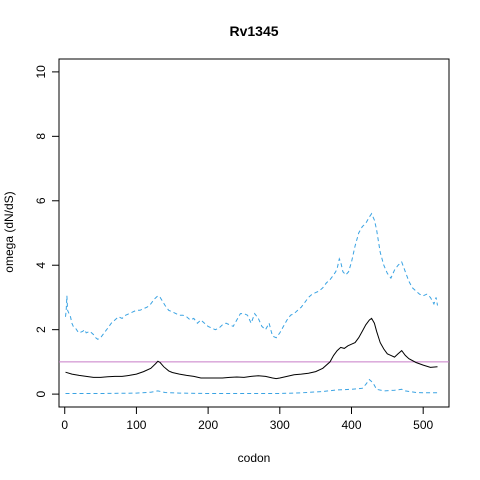  I want to click on x-tick-label: 0, so click(64, 425).